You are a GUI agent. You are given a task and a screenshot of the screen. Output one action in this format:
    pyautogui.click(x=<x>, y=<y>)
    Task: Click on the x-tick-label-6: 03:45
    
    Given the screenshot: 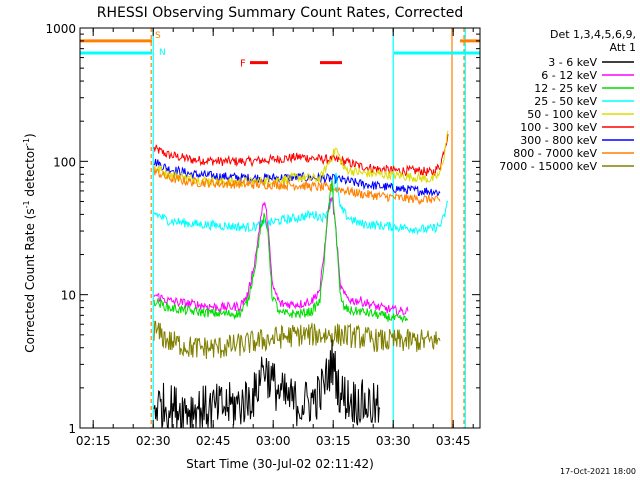 What is the action you would take?
    pyautogui.click(x=453, y=441)
    